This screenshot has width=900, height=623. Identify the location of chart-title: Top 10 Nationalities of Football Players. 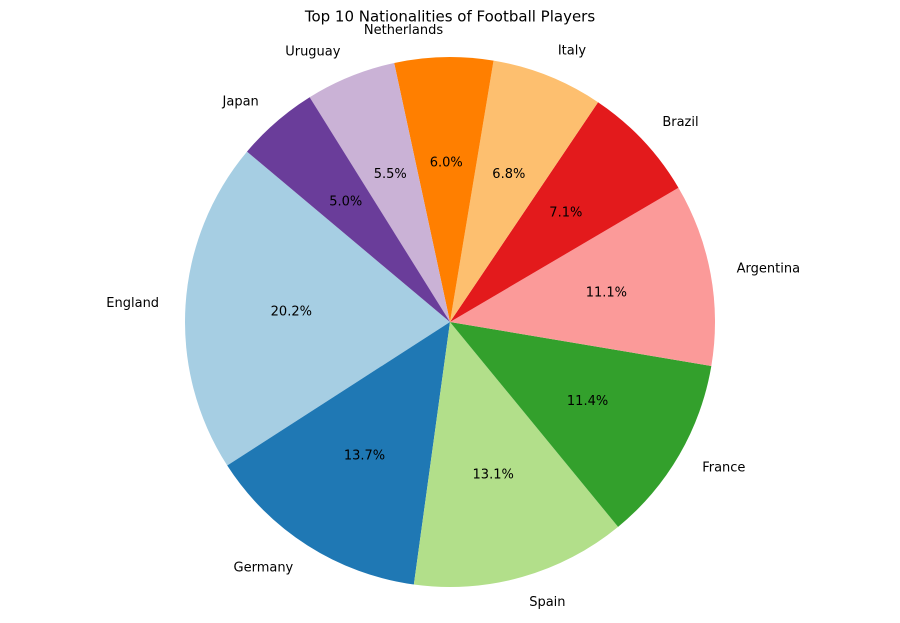
(450, 17).